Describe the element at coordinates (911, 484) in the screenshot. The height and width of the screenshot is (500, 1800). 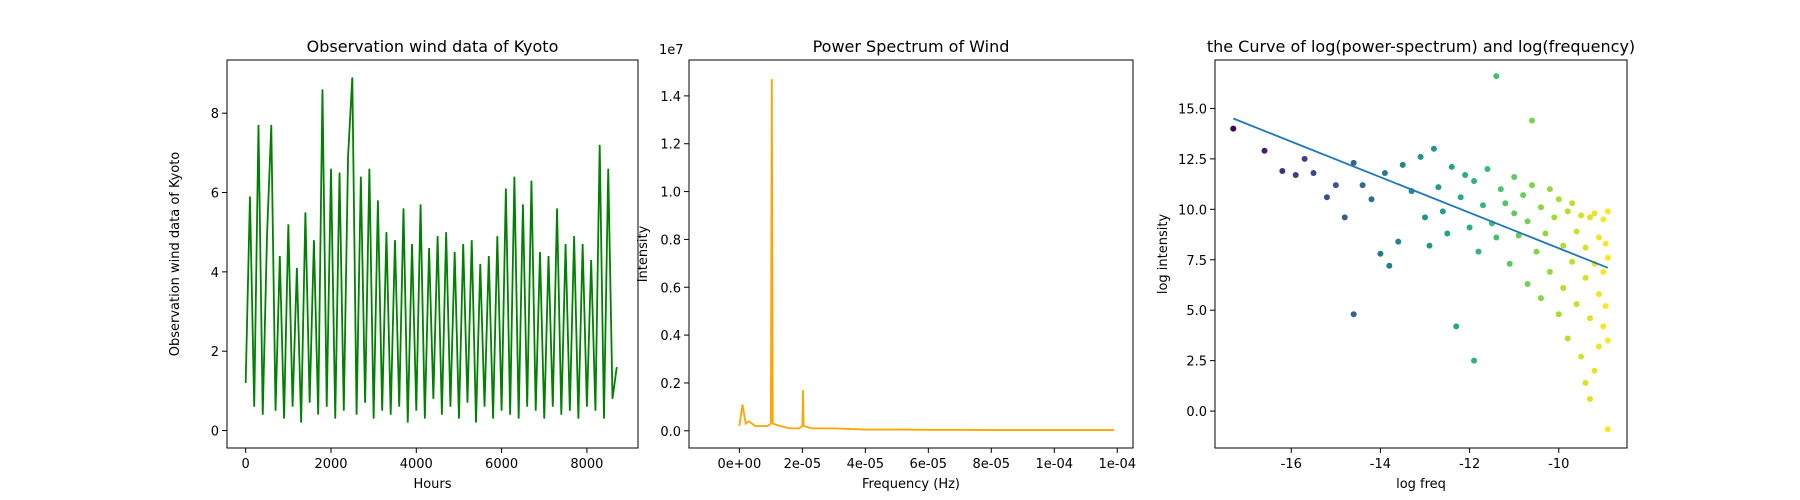
I see `x-axis-label: Frequency (Hz)` at that location.